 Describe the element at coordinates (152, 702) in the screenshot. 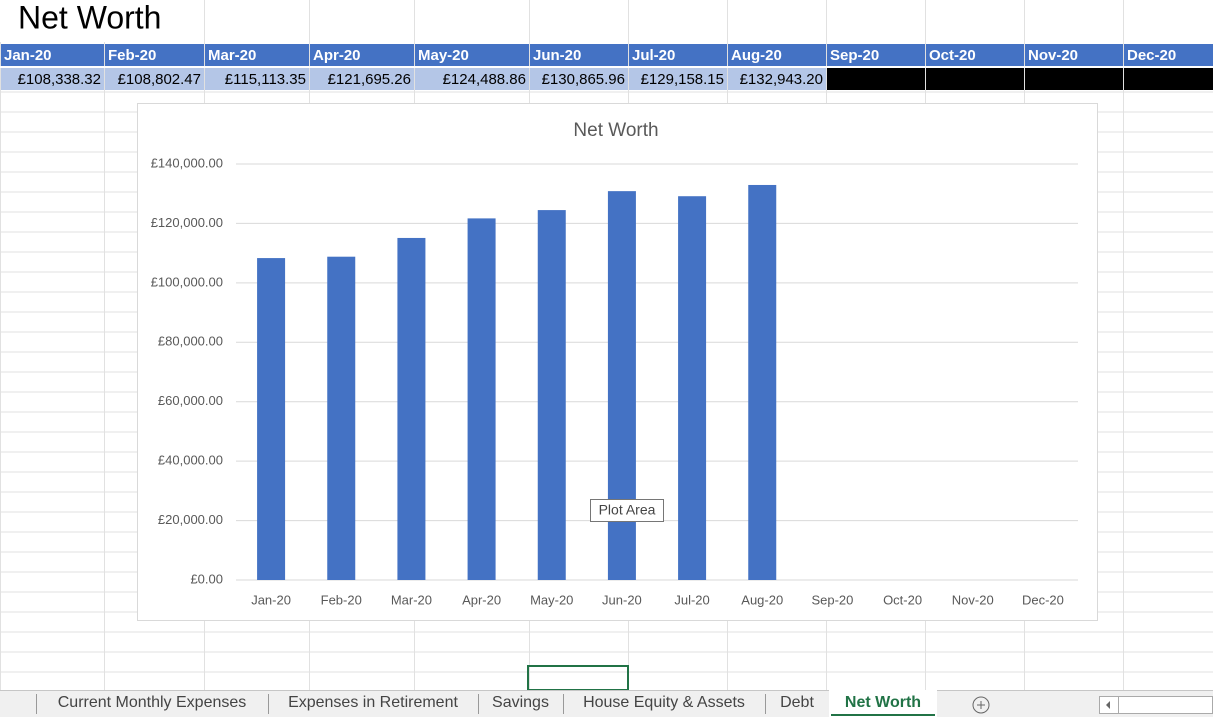

I see `sheet-tab: Current Monthly Expenses` at that location.